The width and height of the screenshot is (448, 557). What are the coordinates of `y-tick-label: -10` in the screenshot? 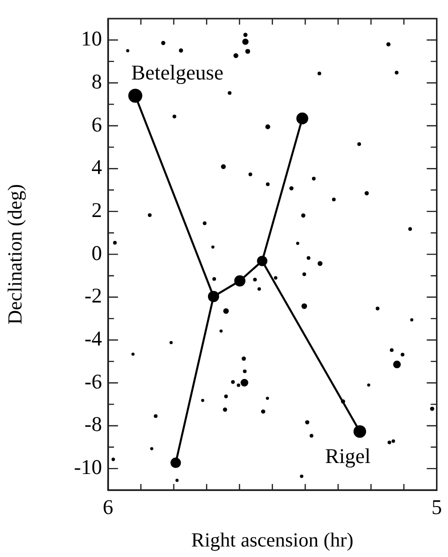 It's located at (88, 467).